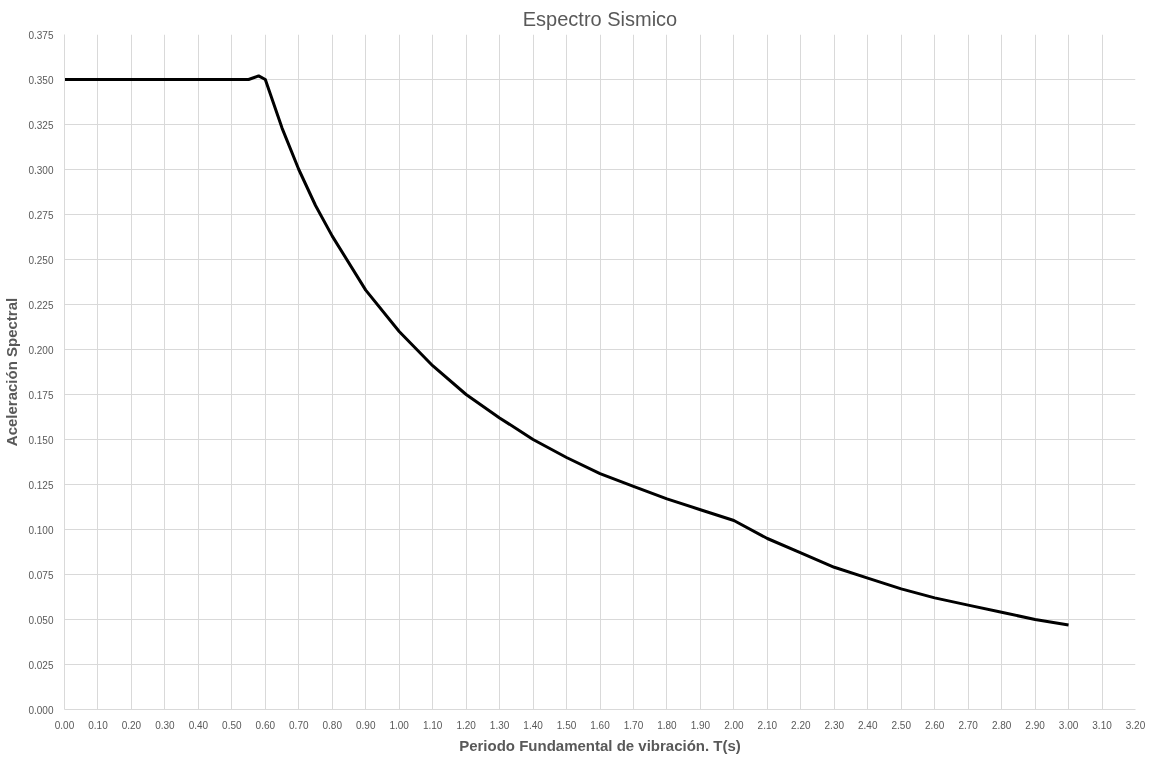  What do you see at coordinates (198, 725) in the screenshot?
I see `x-tick-label: 0.40` at bounding box center [198, 725].